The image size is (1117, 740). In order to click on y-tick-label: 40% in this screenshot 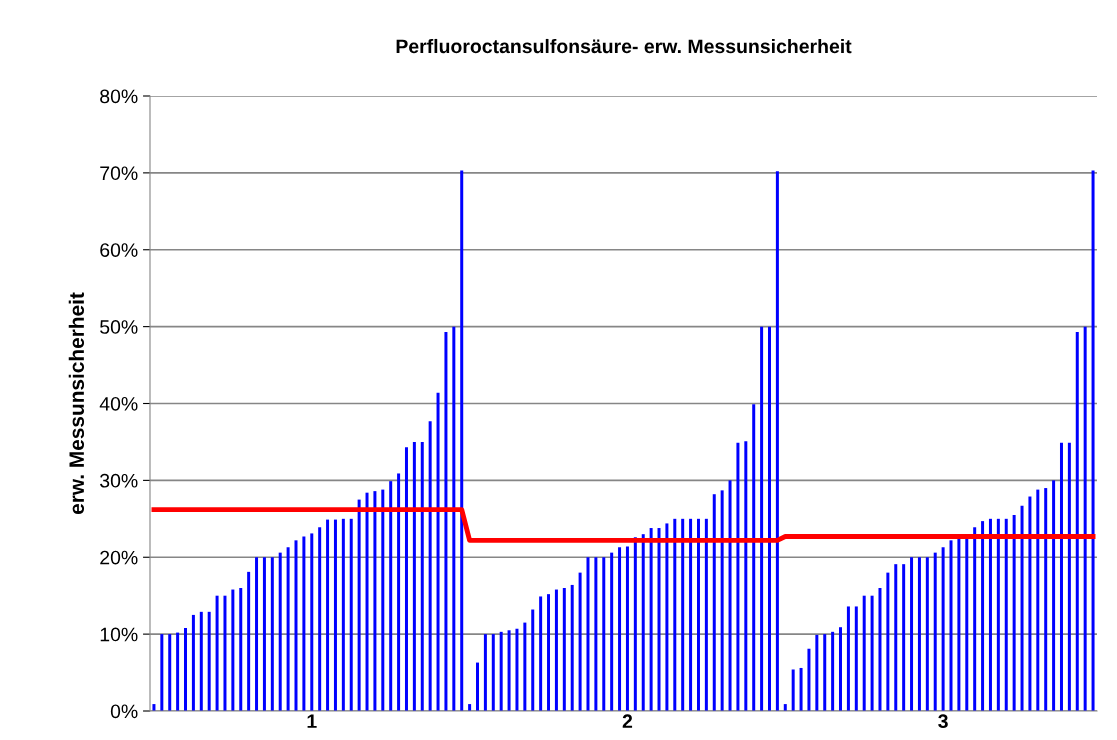, I will do `click(118, 403)`.